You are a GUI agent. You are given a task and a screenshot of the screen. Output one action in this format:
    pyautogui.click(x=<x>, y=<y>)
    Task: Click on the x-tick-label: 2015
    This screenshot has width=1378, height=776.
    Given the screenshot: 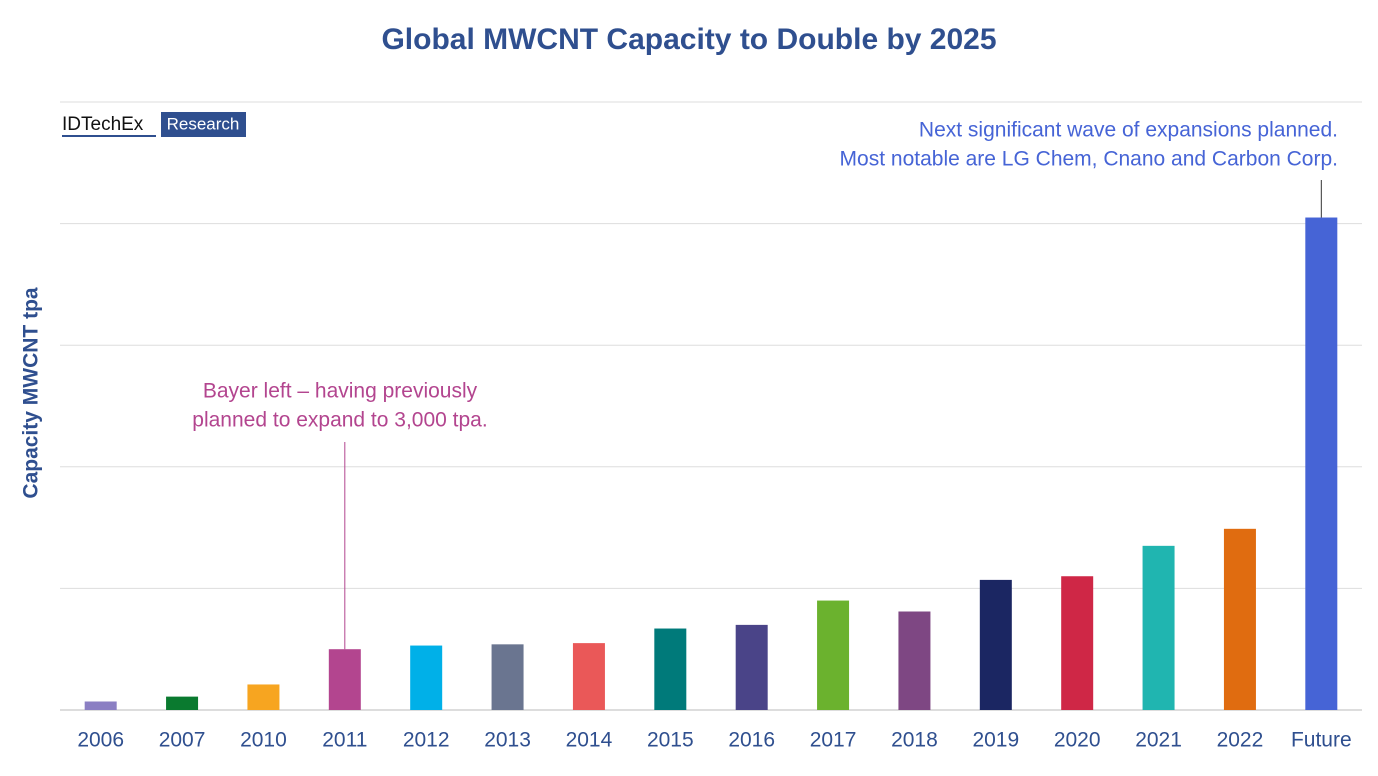 What is the action you would take?
    pyautogui.click(x=670, y=740)
    